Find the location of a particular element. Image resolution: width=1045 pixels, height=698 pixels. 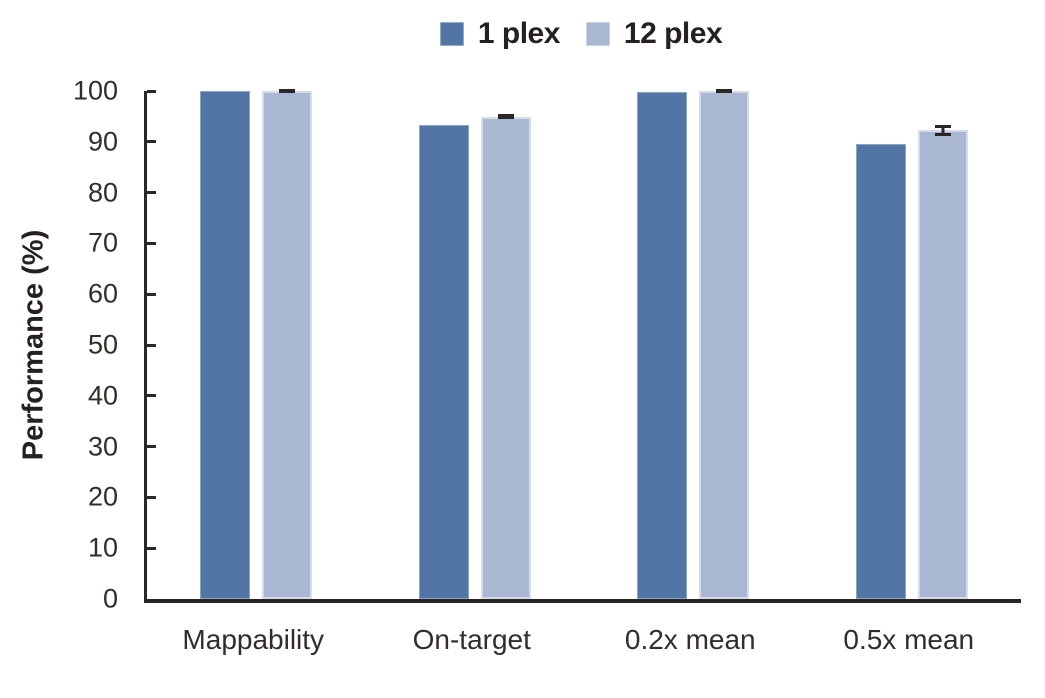

x-axis-label-0-5x-mean: 0.5x mean is located at coordinates (909, 639).